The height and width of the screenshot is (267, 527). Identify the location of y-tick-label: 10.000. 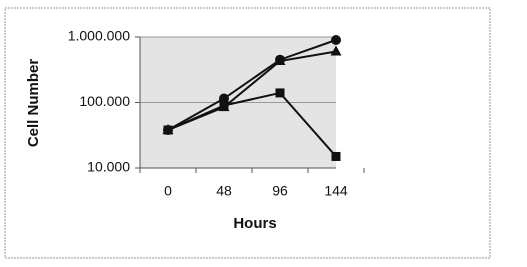
(108, 167).